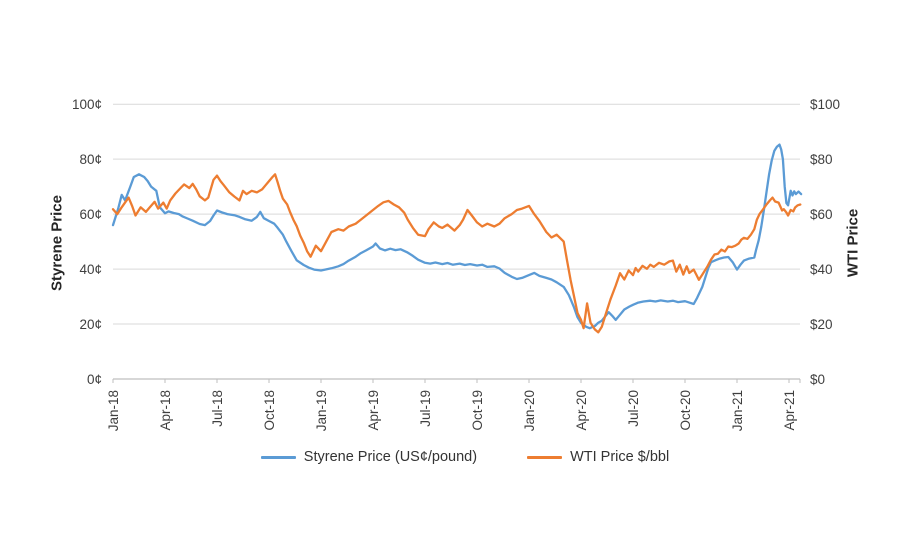  What do you see at coordinates (425, 408) in the screenshot?
I see `x-tick-label: Jul-19` at bounding box center [425, 408].